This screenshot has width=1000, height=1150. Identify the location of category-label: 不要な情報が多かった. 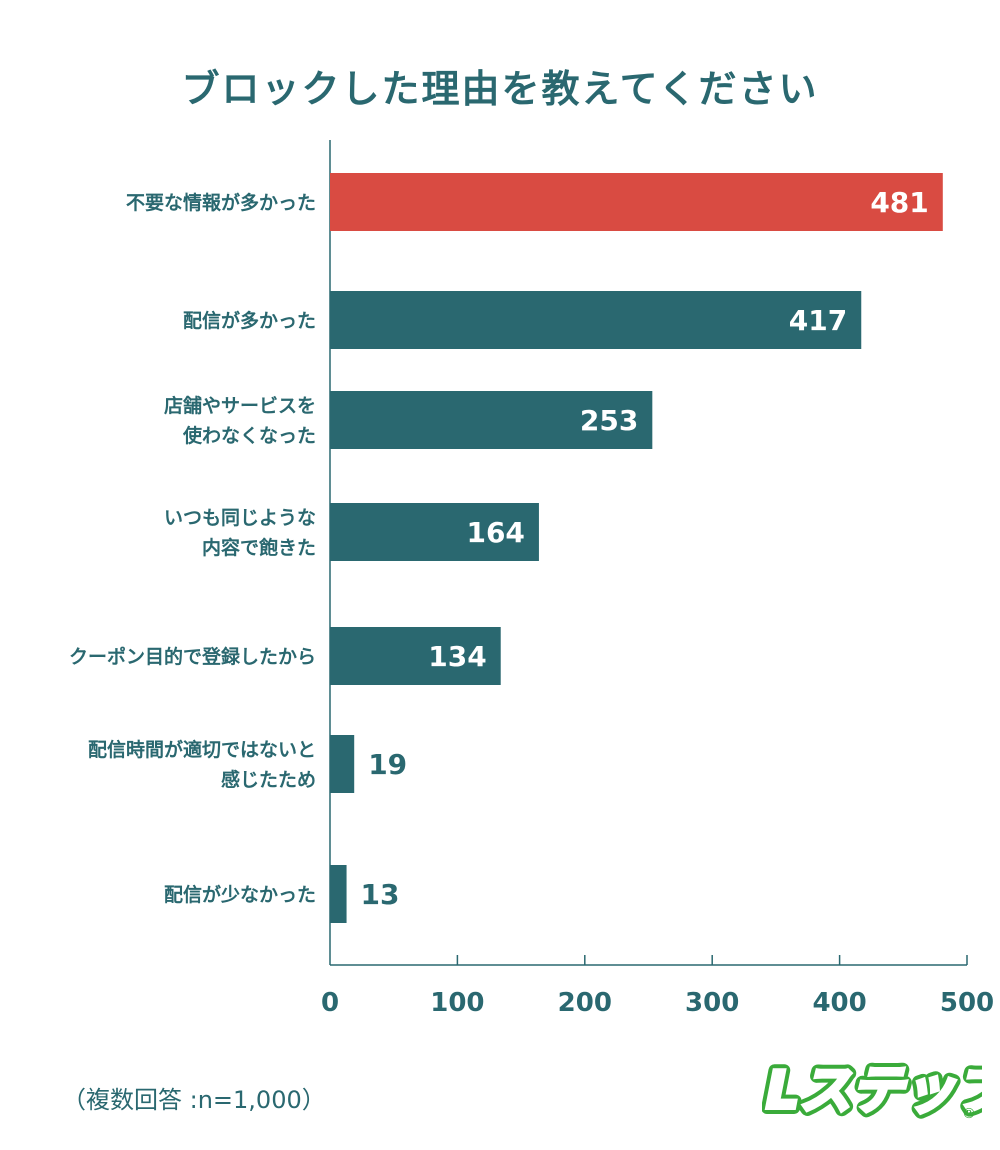
(221, 202).